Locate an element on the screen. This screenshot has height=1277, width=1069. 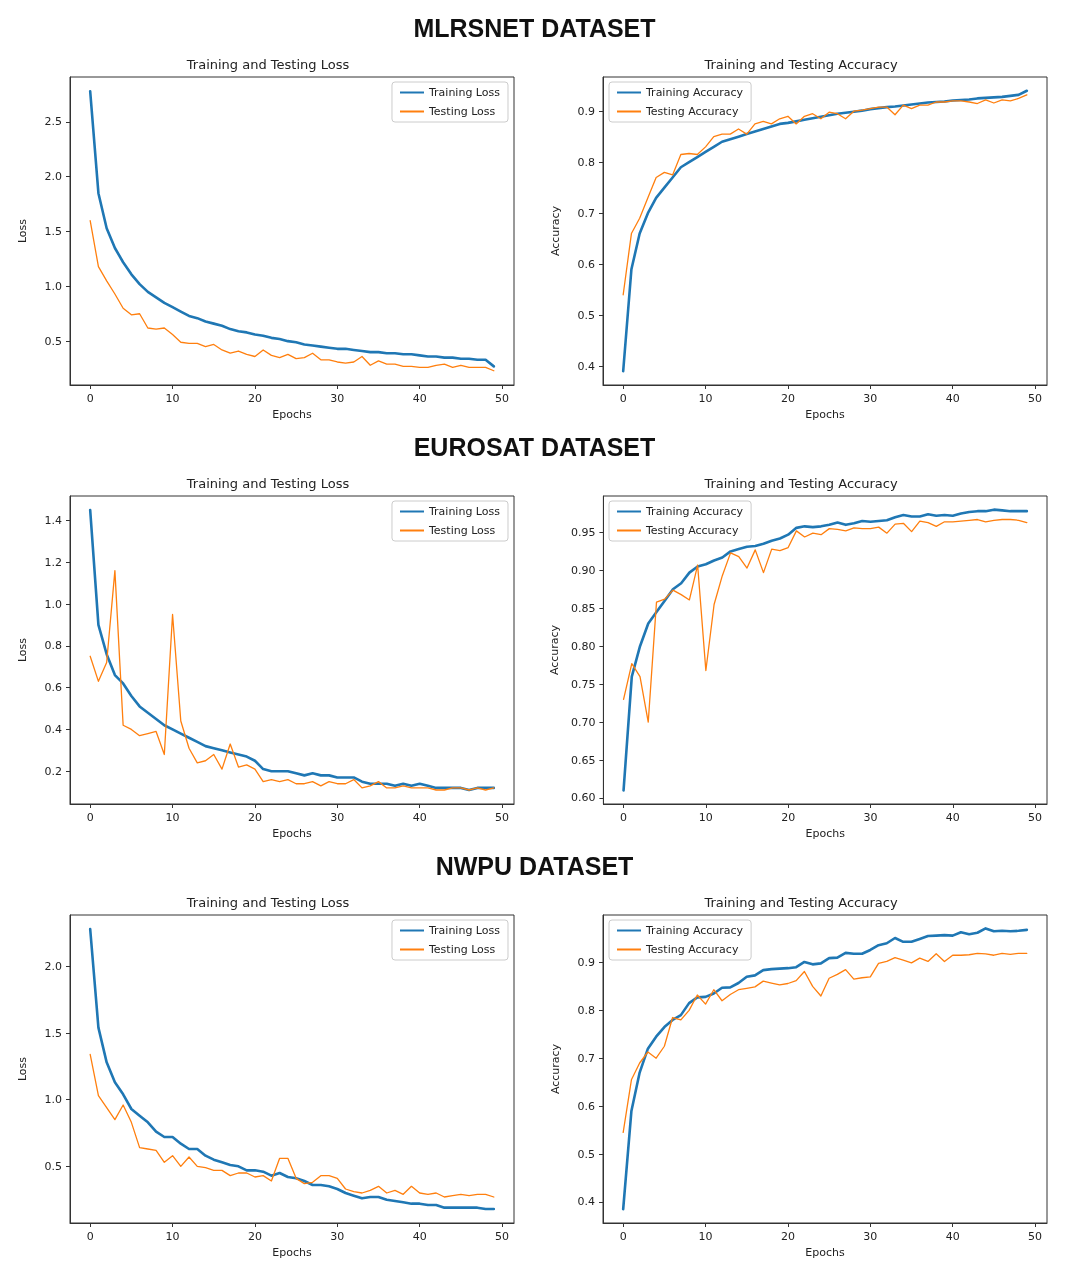
y-tick-label: 0.95 is located at coordinates (583, 532).